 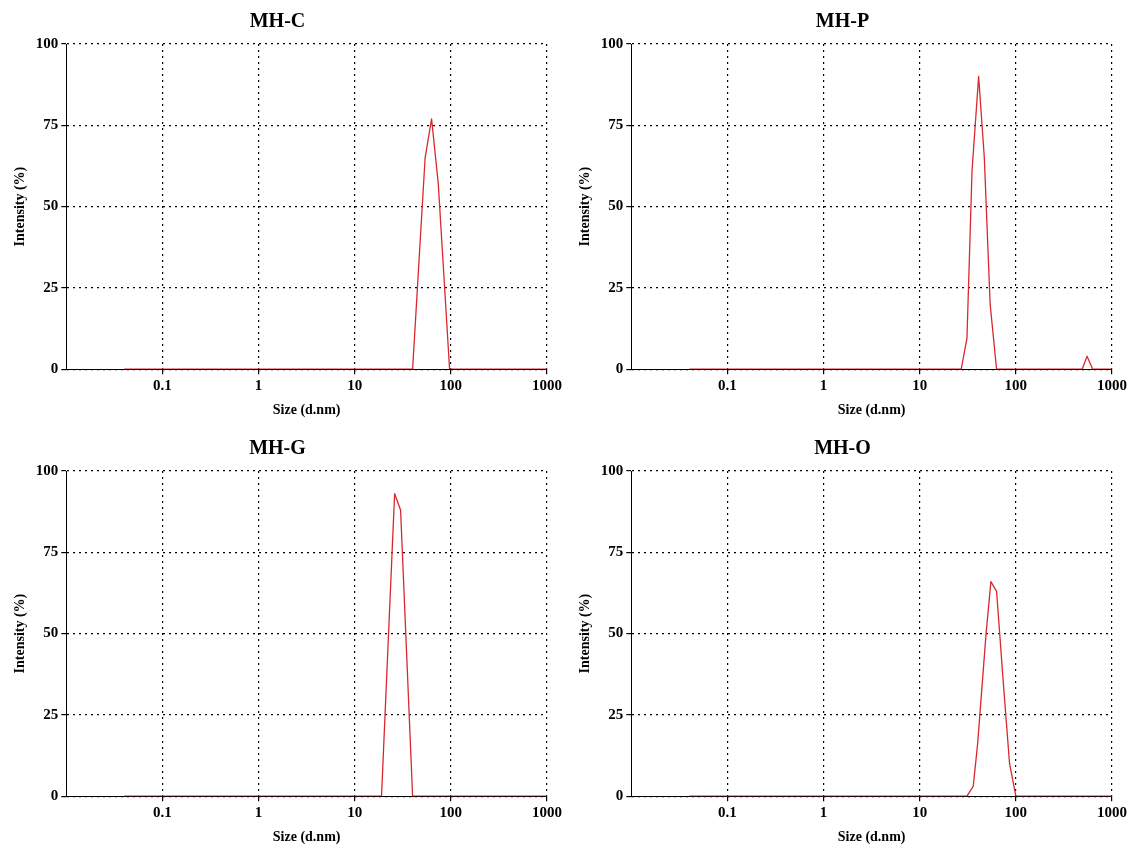 What do you see at coordinates (842, 20) in the screenshot?
I see `chart-title: MH-P` at bounding box center [842, 20].